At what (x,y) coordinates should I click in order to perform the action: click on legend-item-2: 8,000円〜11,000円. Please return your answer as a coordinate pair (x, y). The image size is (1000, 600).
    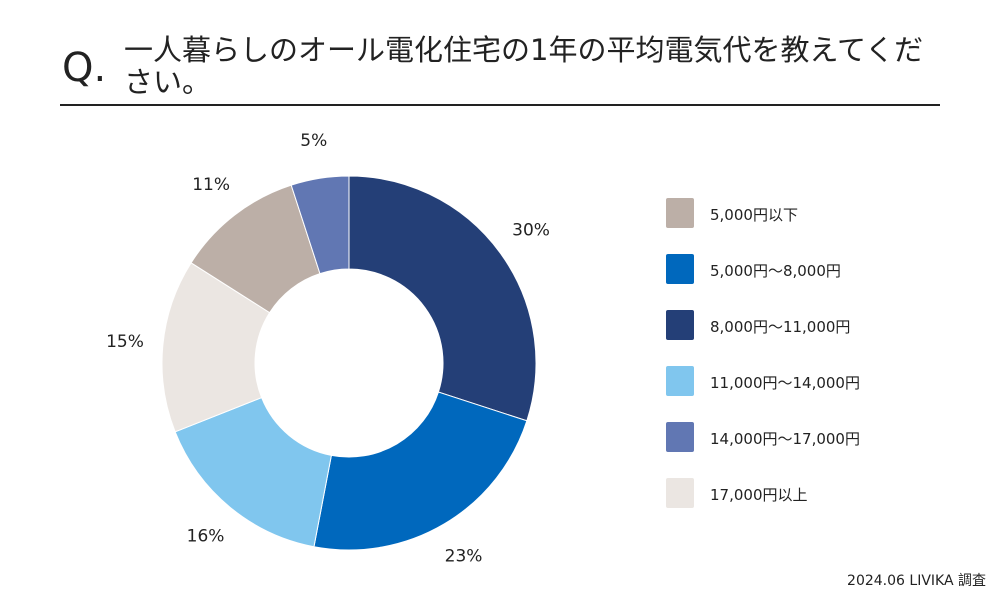
    Looking at the image, I should click on (816, 338).